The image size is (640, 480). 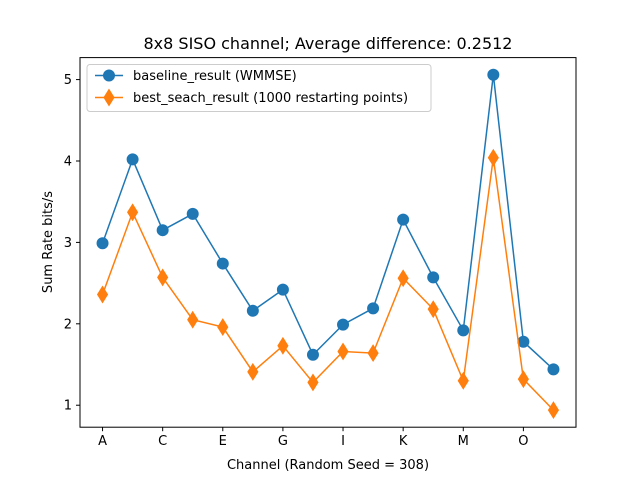 I want to click on x-tick-label: I, so click(x=343, y=441).